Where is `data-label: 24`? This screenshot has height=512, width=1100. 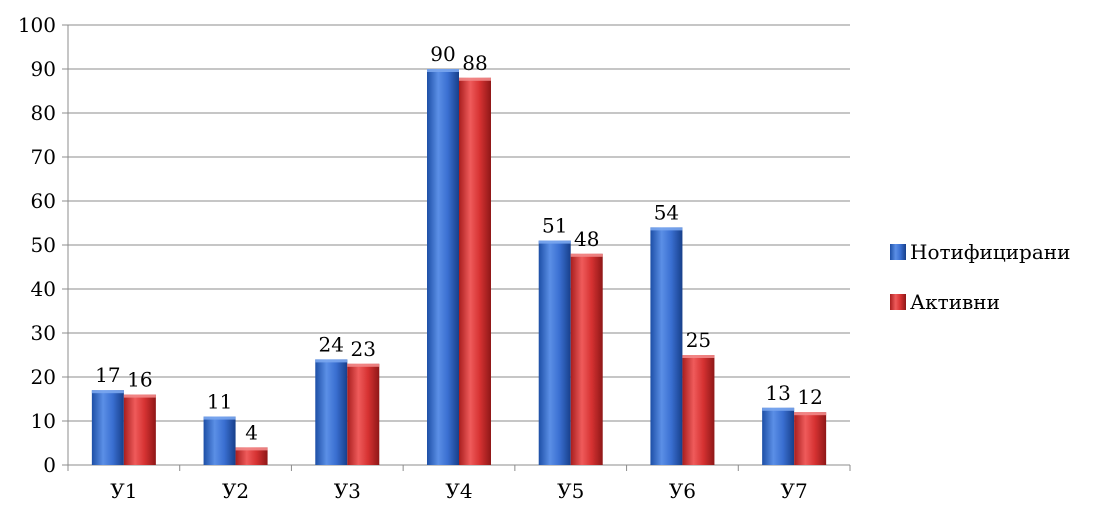
data-label: 24 is located at coordinates (331, 344).